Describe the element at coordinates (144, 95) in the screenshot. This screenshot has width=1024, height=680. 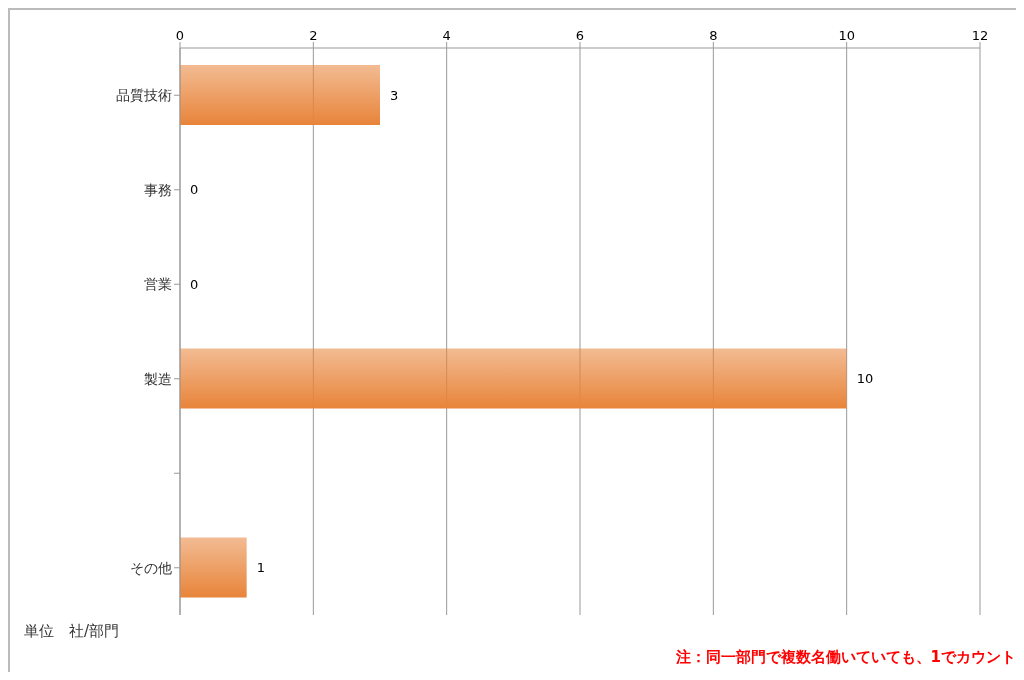
I see `y-tick-label: 品質技術` at that location.